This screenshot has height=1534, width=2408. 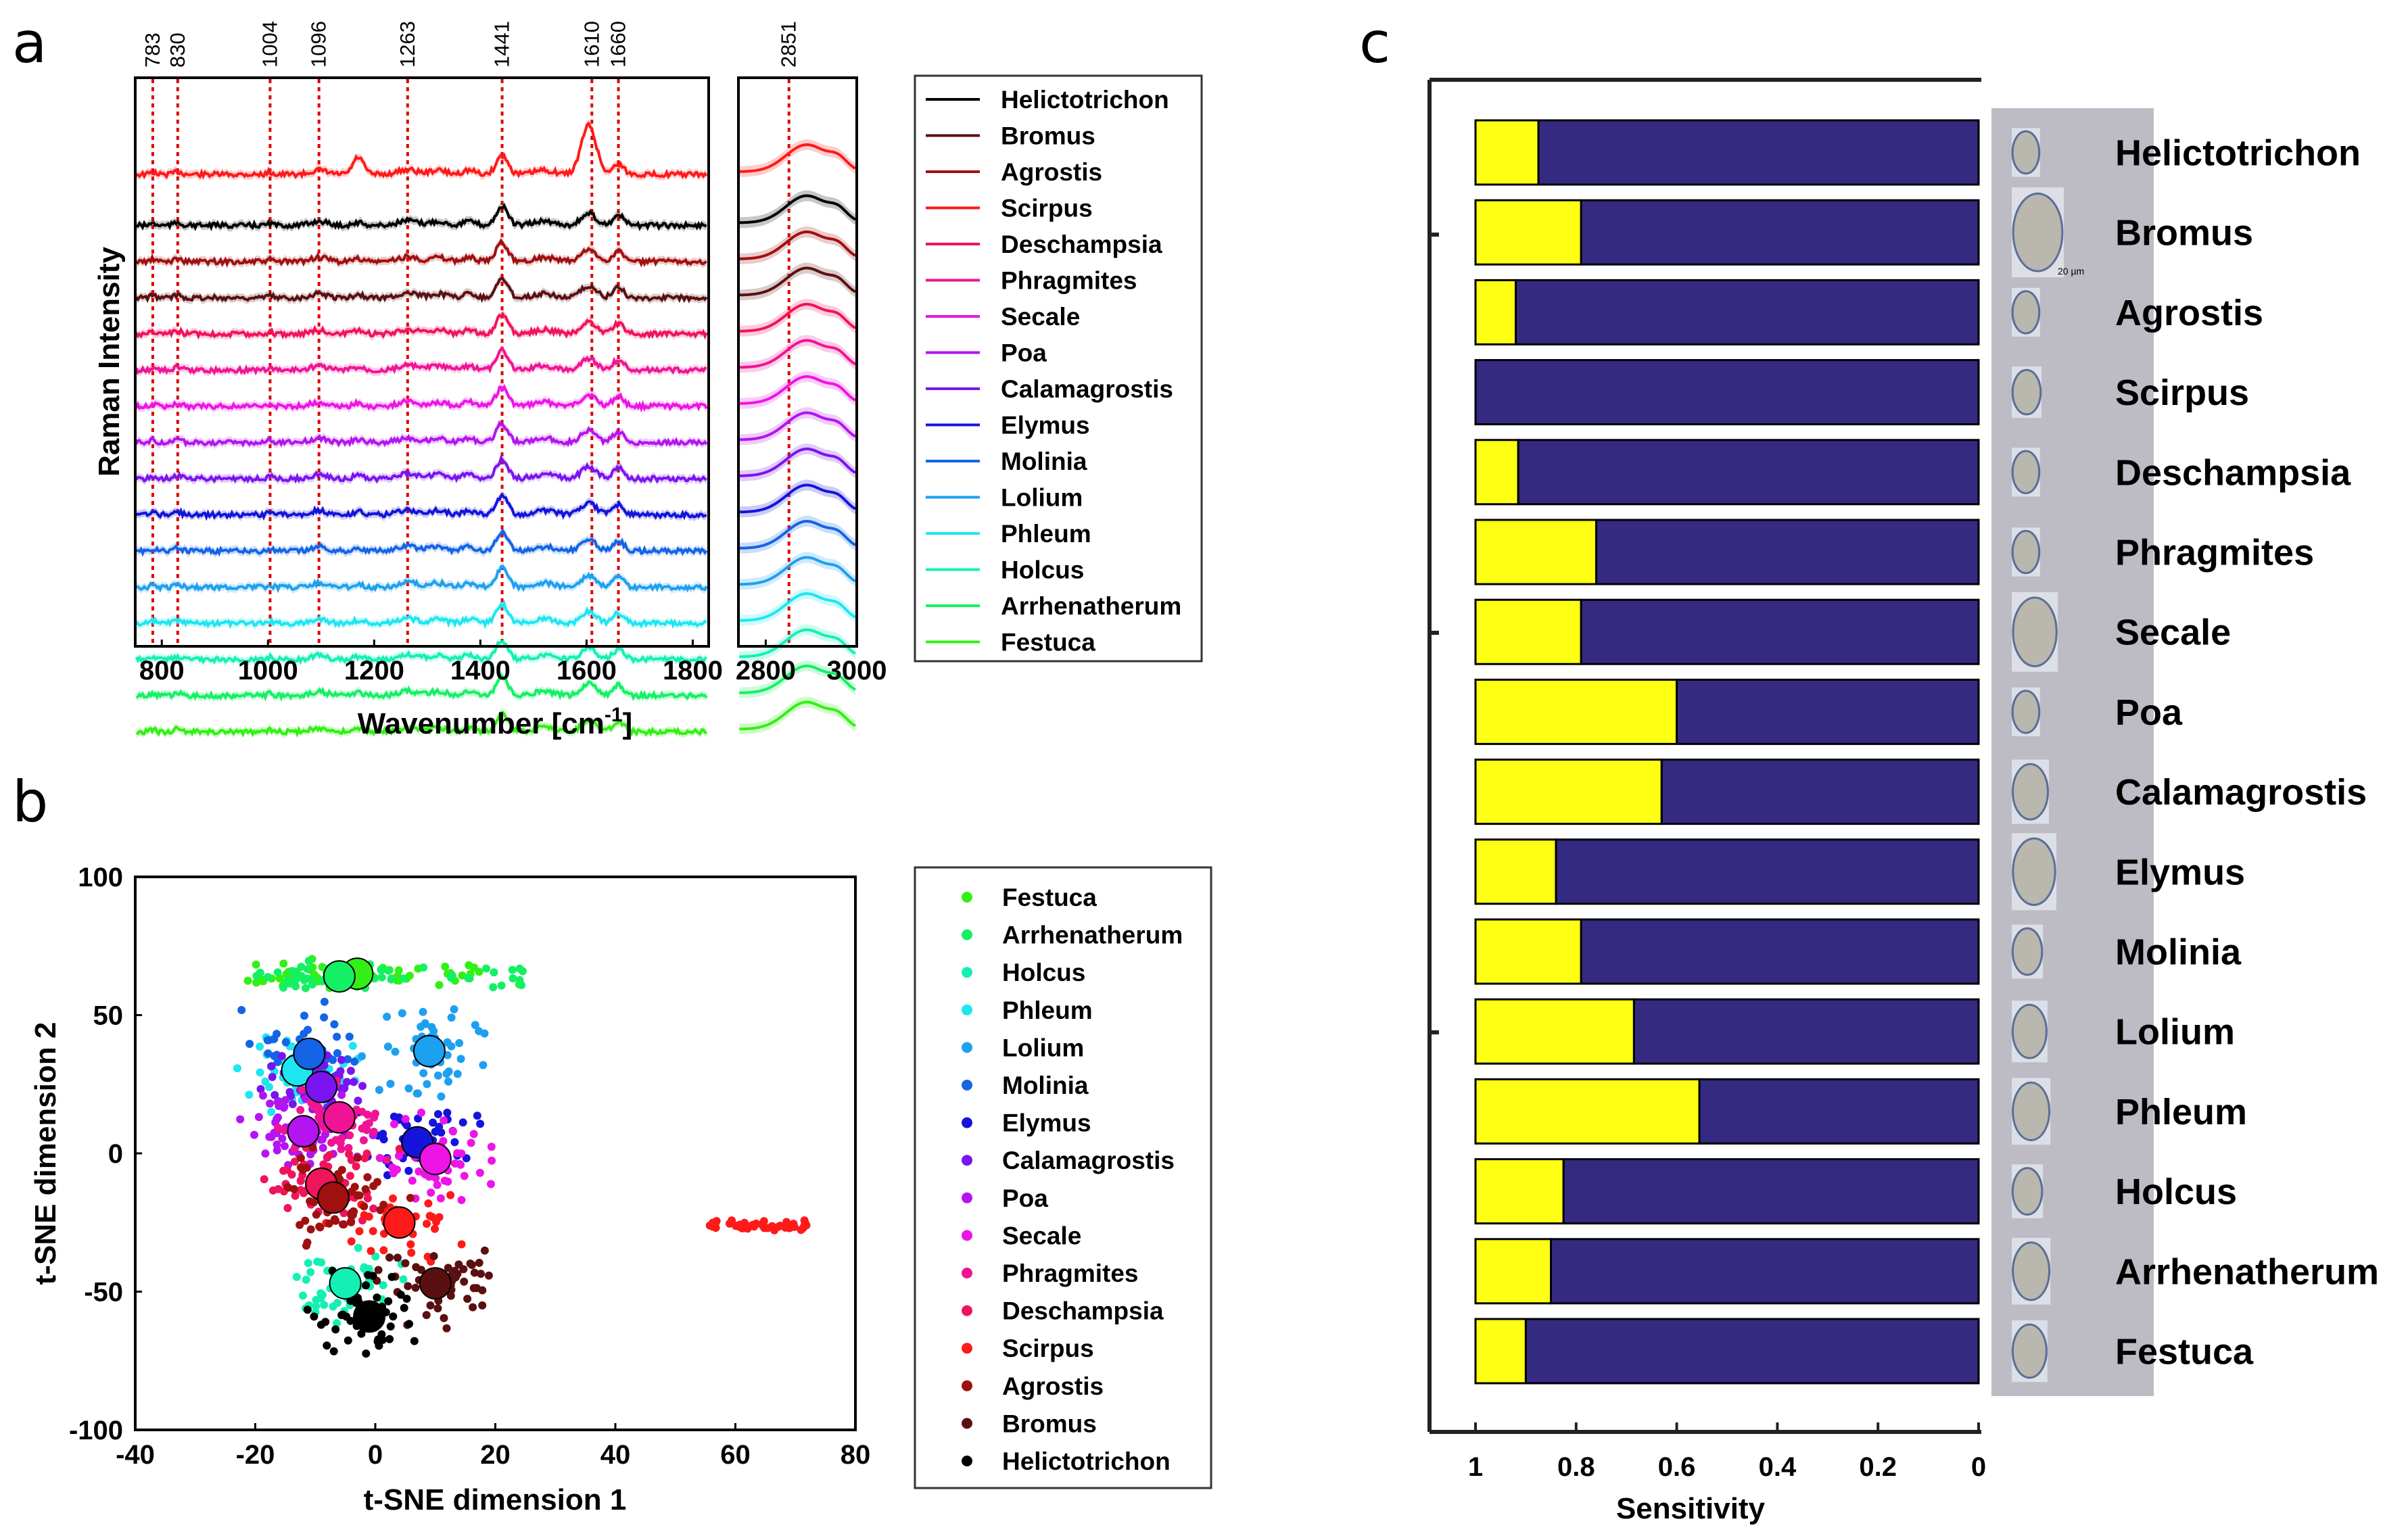 What do you see at coordinates (321, 1086) in the screenshot?
I see `centroid-calamagrostis` at bounding box center [321, 1086].